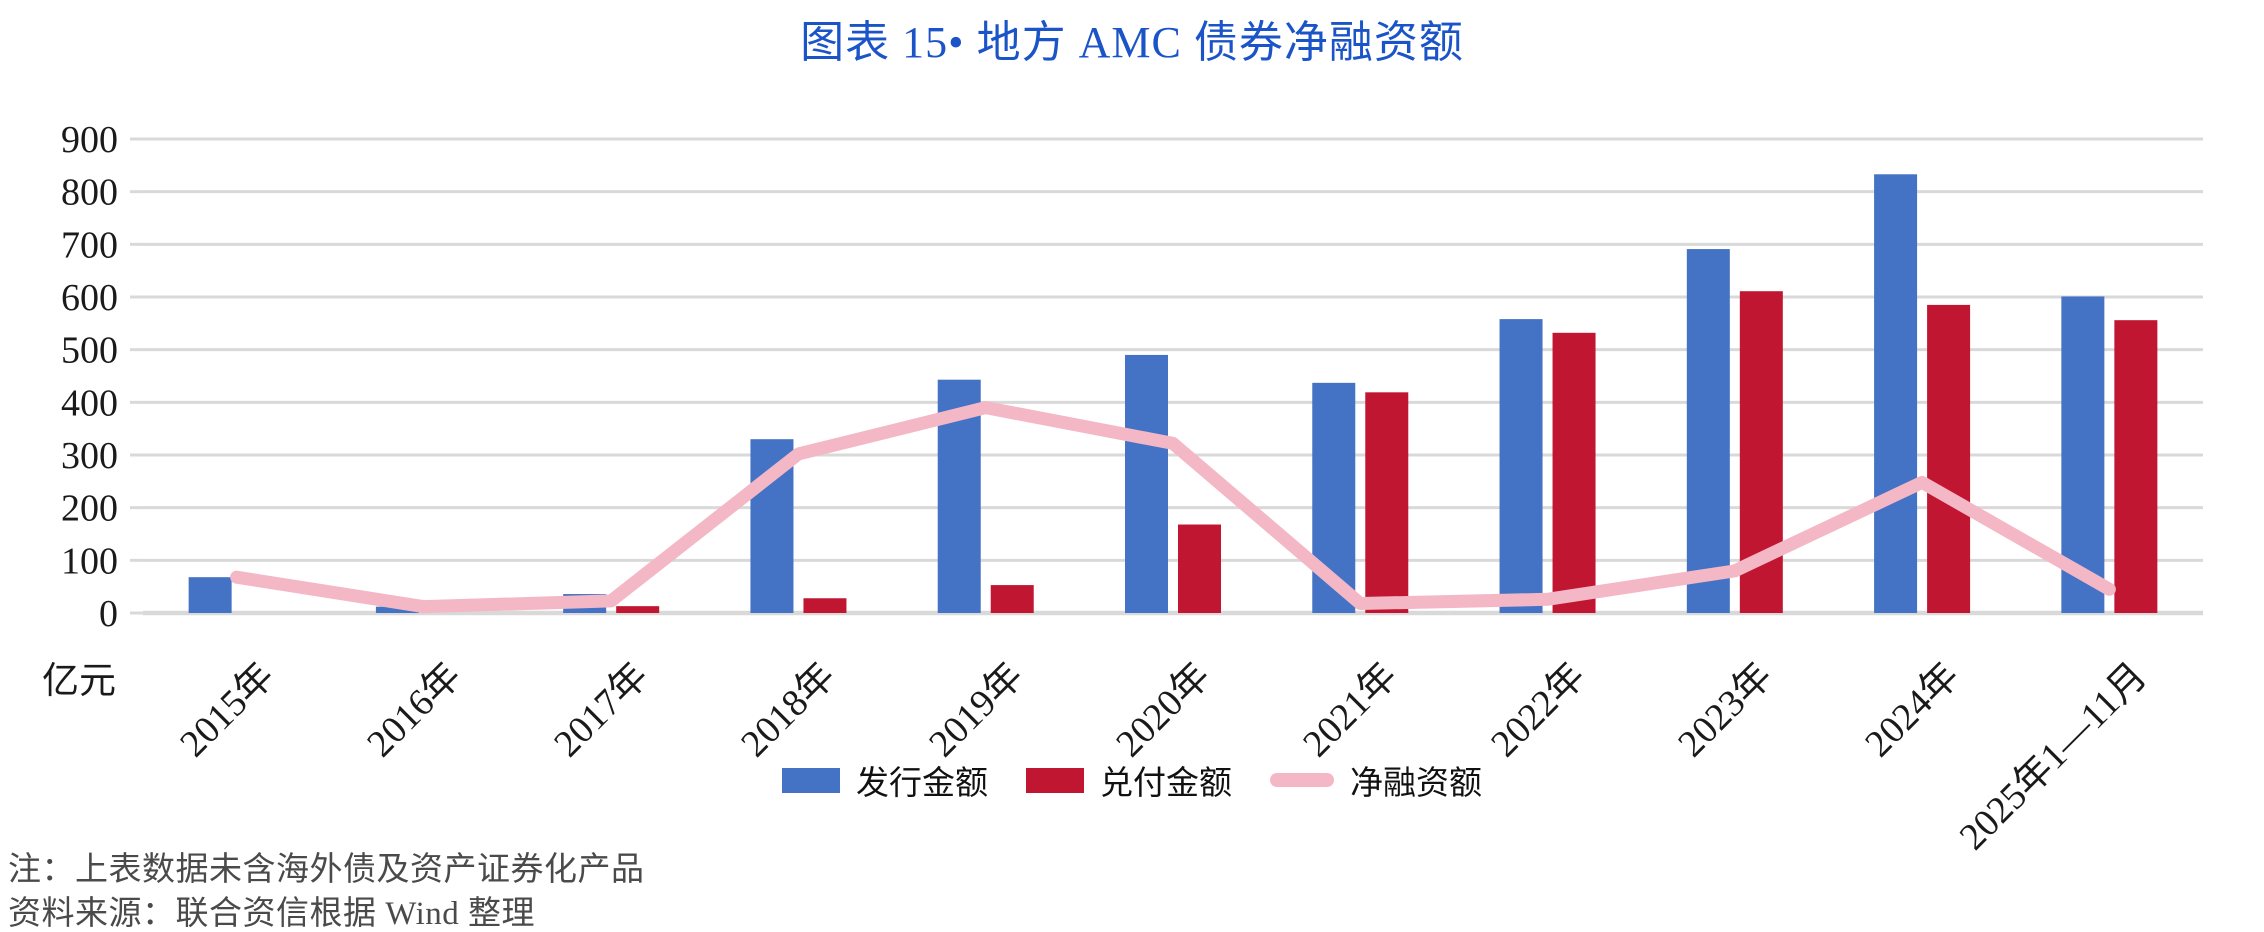  Describe the element at coordinates (108, 614) in the screenshot. I see `y-tick-label-0: 0` at that location.